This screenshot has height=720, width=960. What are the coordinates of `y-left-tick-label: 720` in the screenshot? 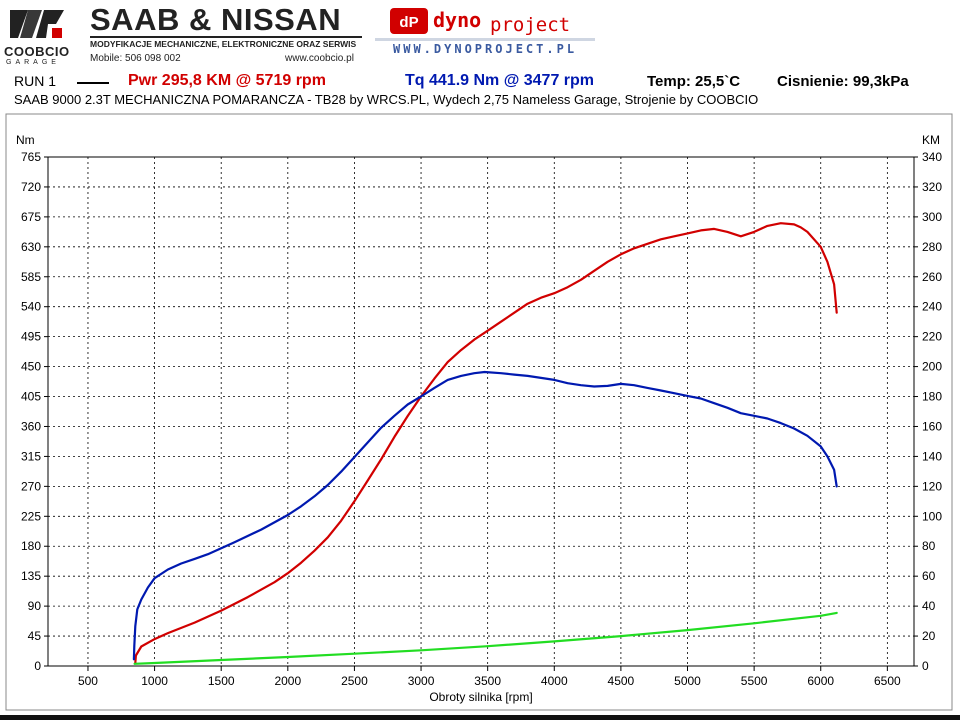 It's located at (31, 187).